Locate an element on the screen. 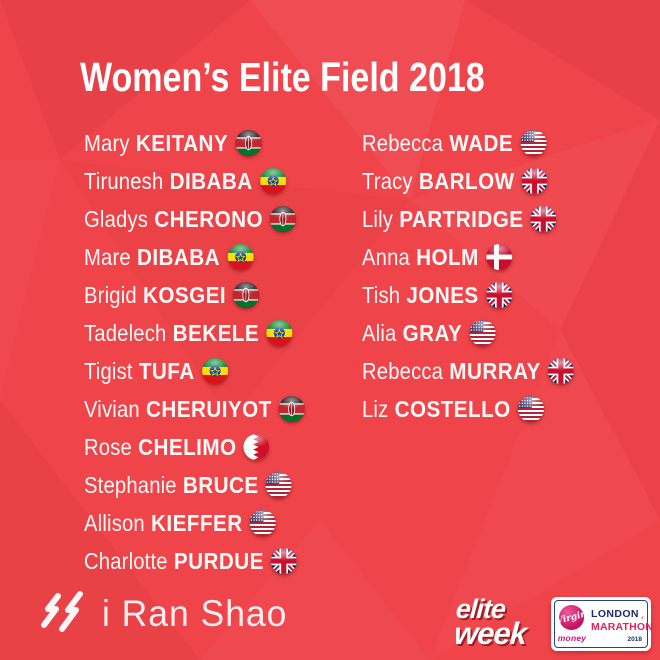 The height and width of the screenshot is (660, 660). athlete-first-name: Lily is located at coordinates (378, 218).